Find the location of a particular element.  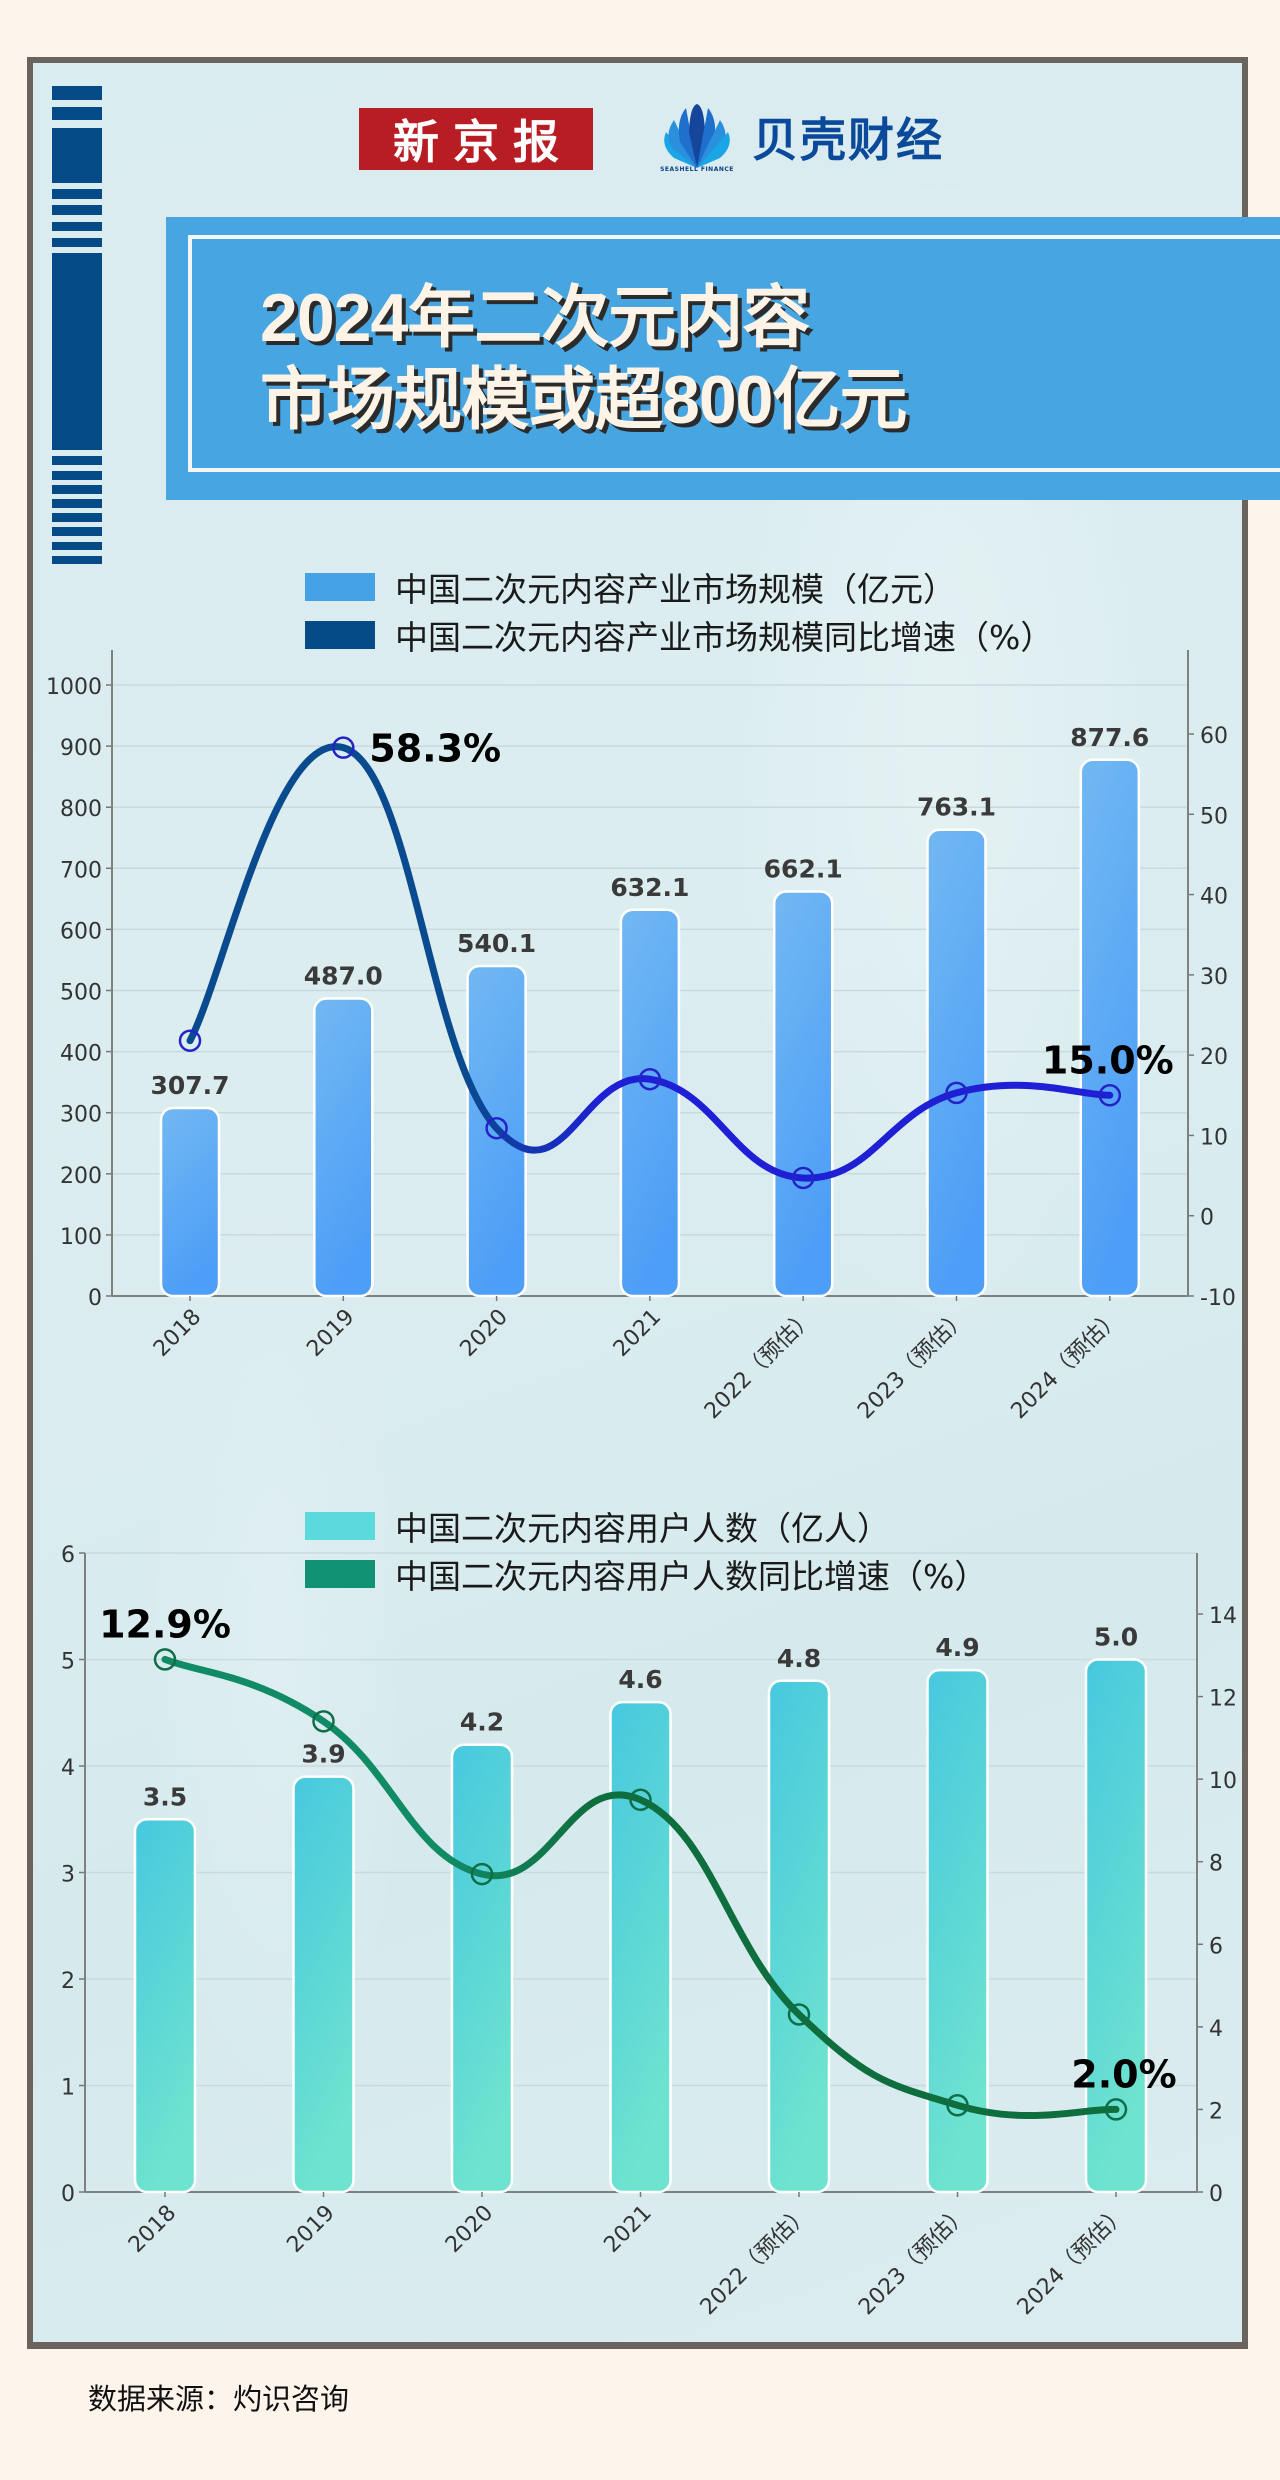

chart2-legend: 中国二次元内容用户人数（亿人） 中国二次元内容用户人数同比增速（%） is located at coordinates (646, 1550).